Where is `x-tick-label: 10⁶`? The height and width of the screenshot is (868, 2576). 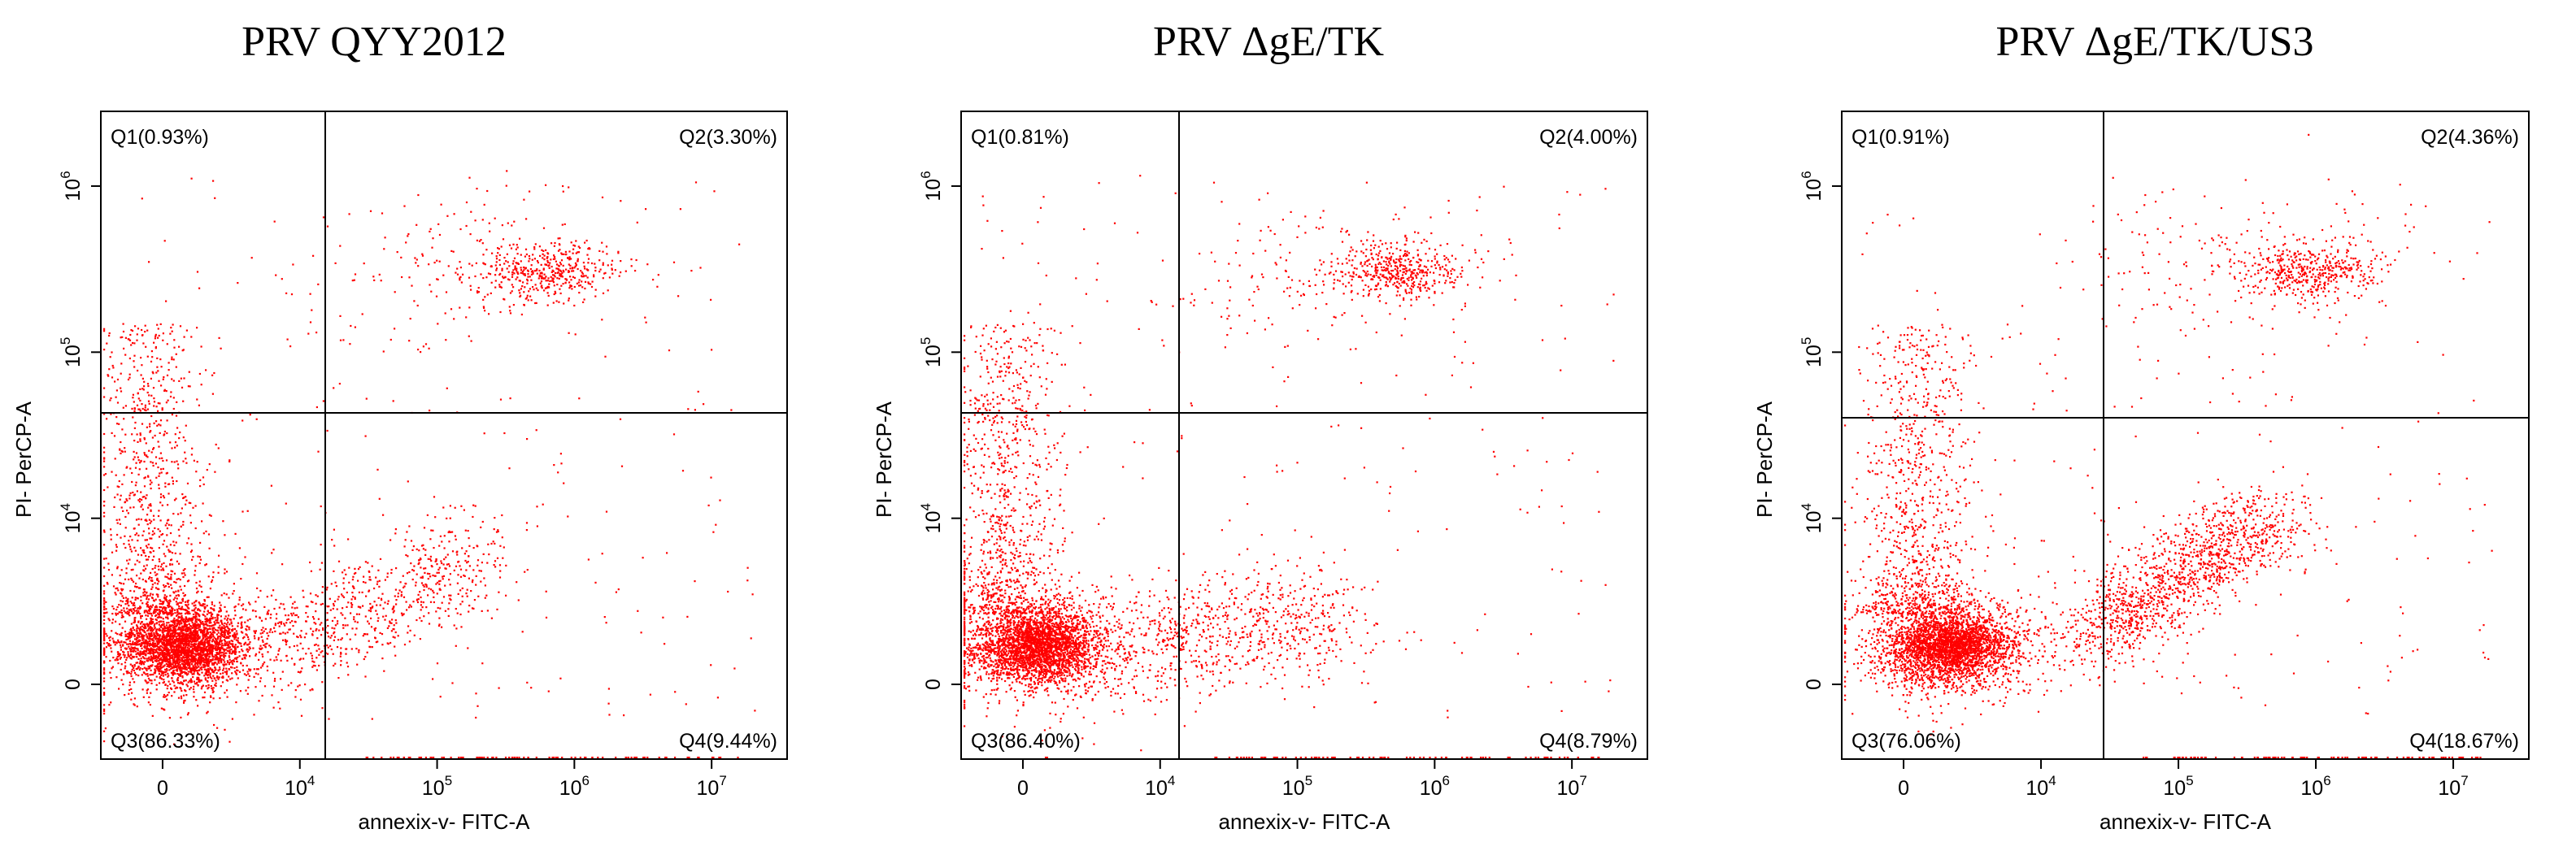
x-tick-label: 10⁶ is located at coordinates (2315, 786).